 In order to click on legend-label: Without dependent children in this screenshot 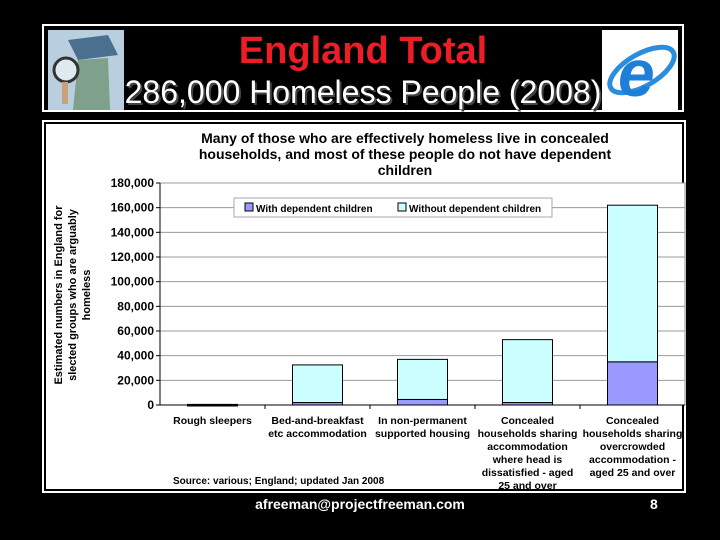, I will do `click(475, 209)`.